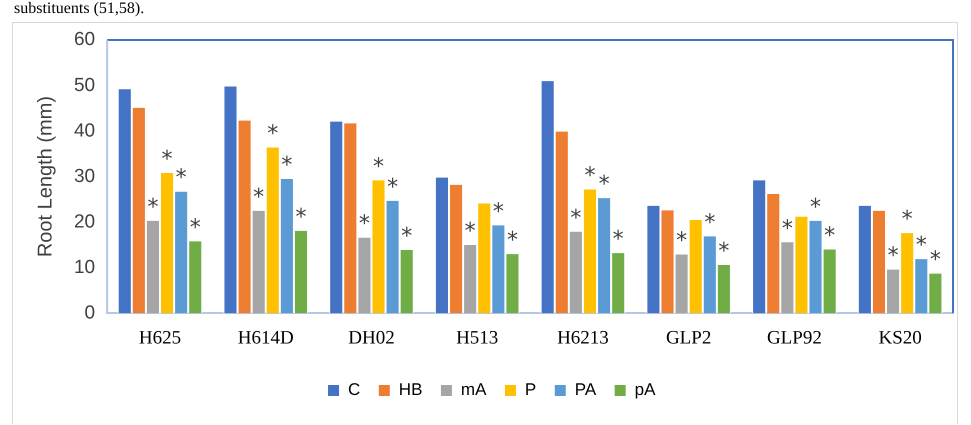 The height and width of the screenshot is (425, 971). What do you see at coordinates (90, 313) in the screenshot?
I see `y-tick-label: 0` at bounding box center [90, 313].